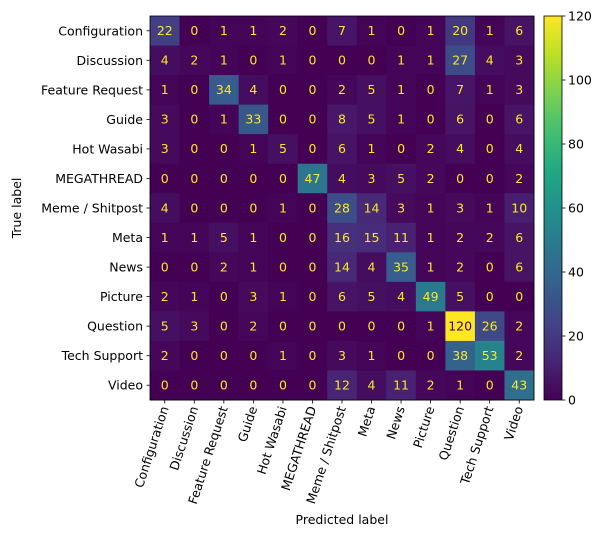 The image size is (611, 537). I want to click on cell-value-label: 16, so click(342, 237).